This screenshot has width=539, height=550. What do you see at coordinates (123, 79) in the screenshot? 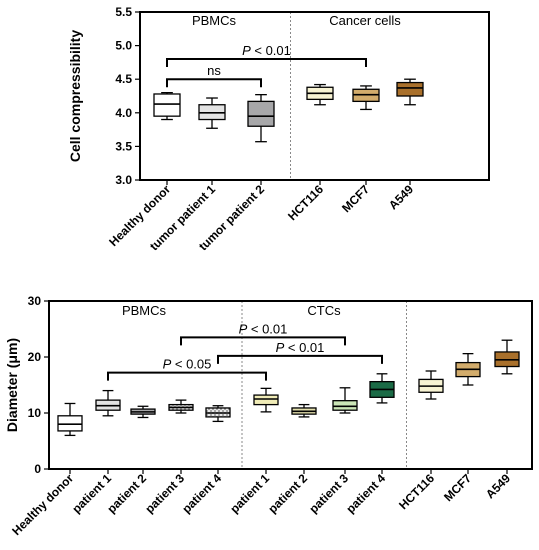
I see `y-tick-label: 4.5` at bounding box center [123, 79].